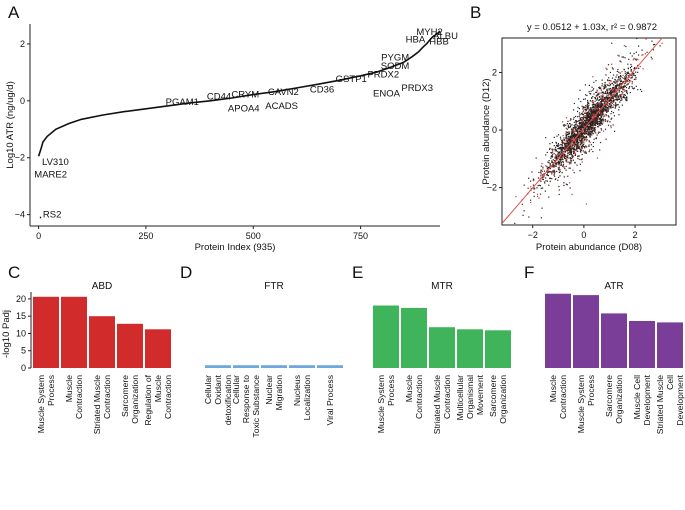 Image resolution: width=685 pixels, height=510 pixels. I want to click on y-tick-label: 5, so click(23, 351).